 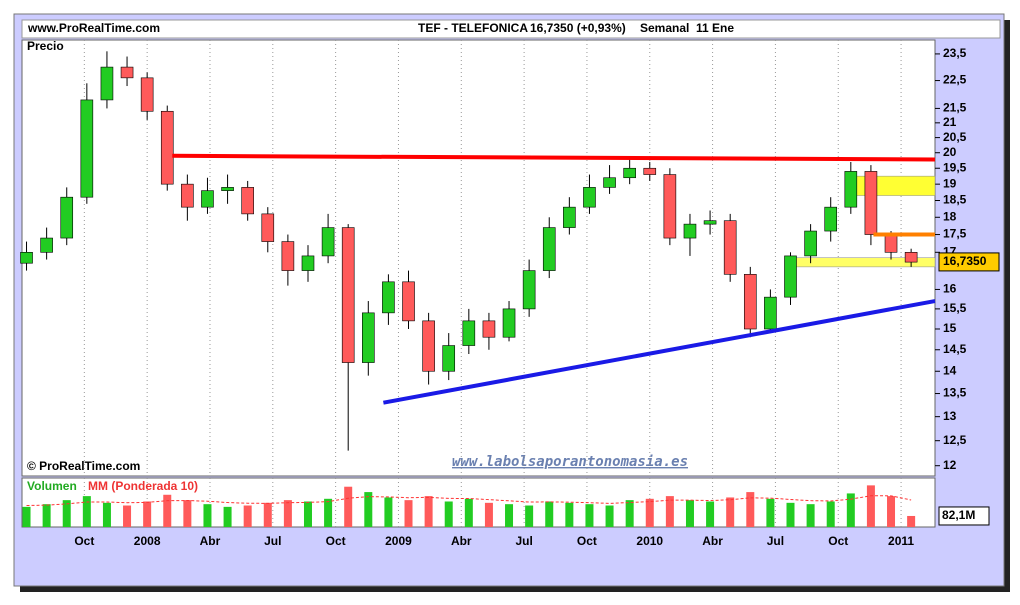 I want to click on y-tick-label: 15, so click(x=950, y=328).